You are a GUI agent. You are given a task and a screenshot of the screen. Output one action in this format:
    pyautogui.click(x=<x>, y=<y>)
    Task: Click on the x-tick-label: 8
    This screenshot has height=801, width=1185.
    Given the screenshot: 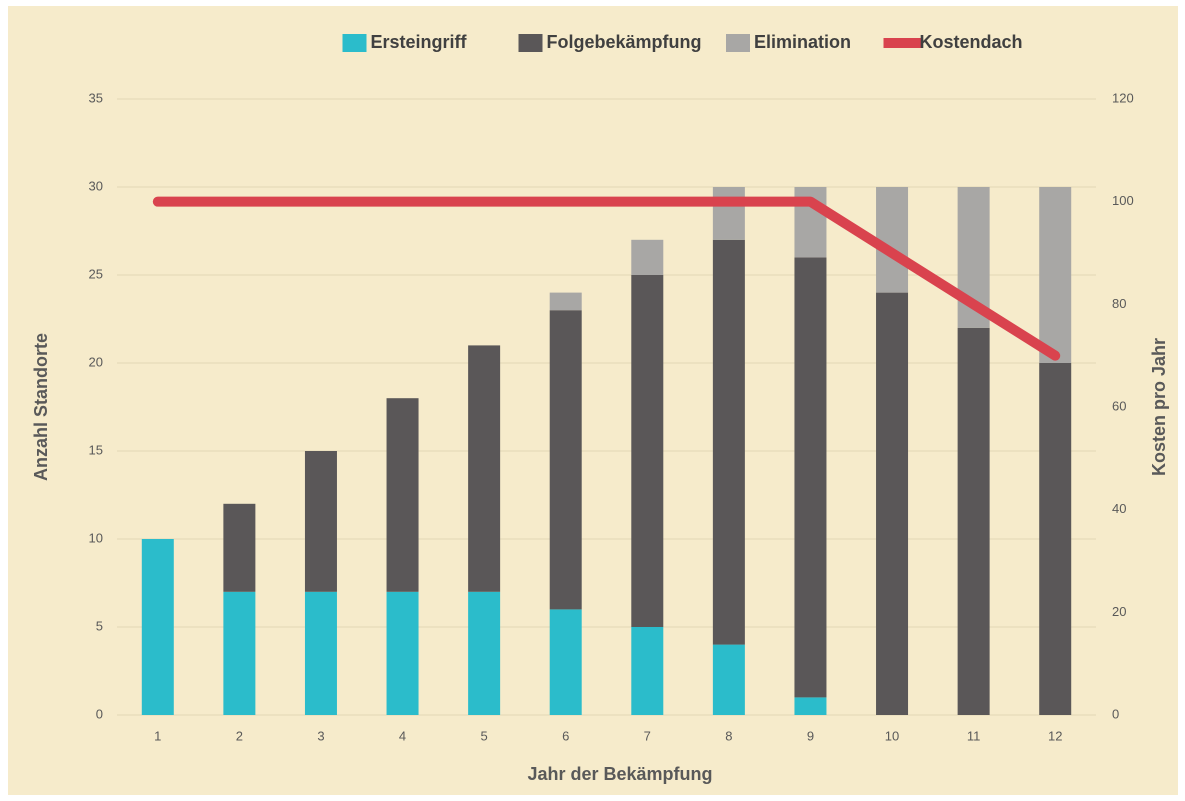 What is the action you would take?
    pyautogui.click(x=728, y=735)
    